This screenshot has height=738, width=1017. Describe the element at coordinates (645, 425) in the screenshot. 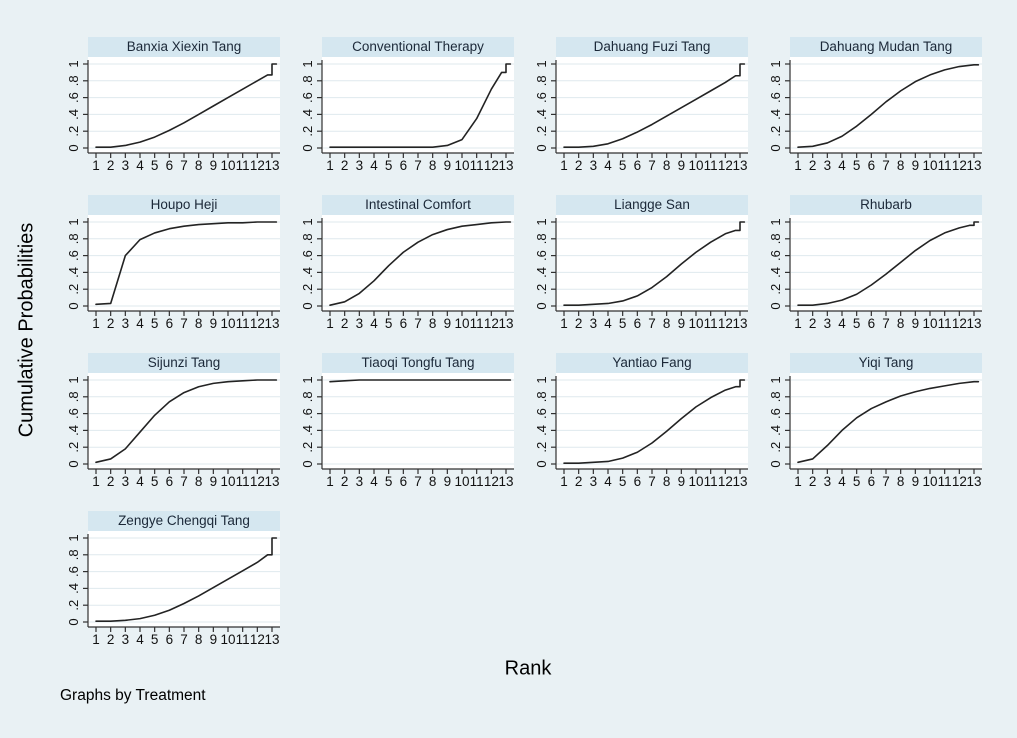

I see `treatment-panel: Yantiao Fang 0.2.4.6.8 1 1 2 3 4 5 6 7 8 9 10 11 12 13` at that location.